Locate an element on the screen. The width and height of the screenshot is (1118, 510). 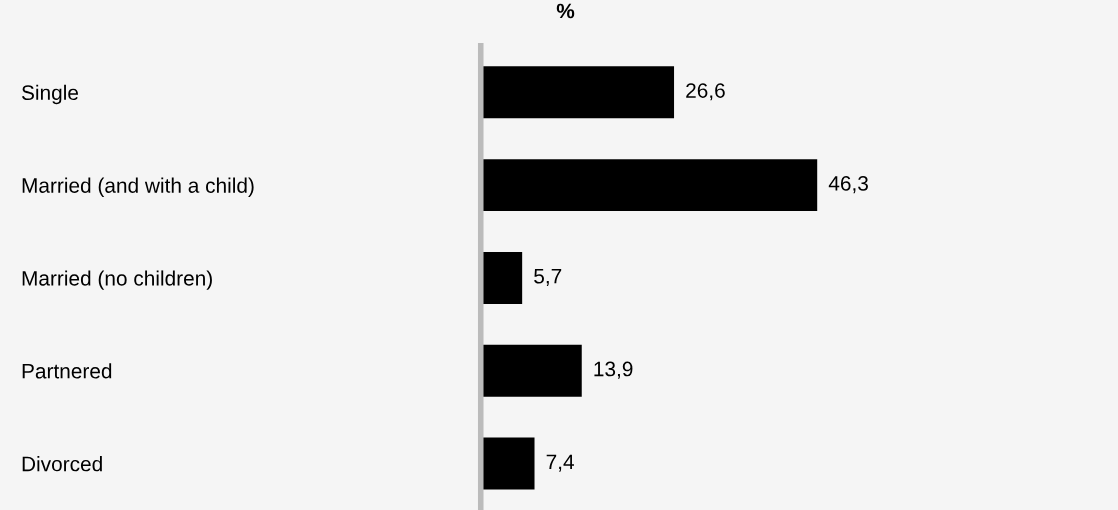
data-label: 13,9 is located at coordinates (613, 370).